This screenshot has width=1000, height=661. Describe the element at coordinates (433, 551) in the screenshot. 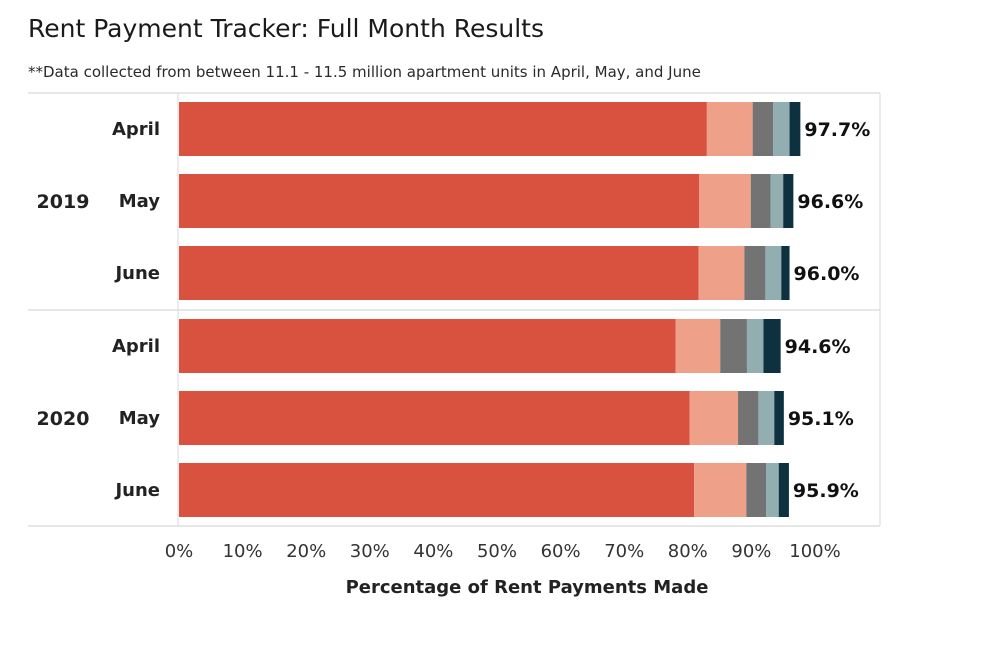

I see `x-tick-label: 40%` at that location.